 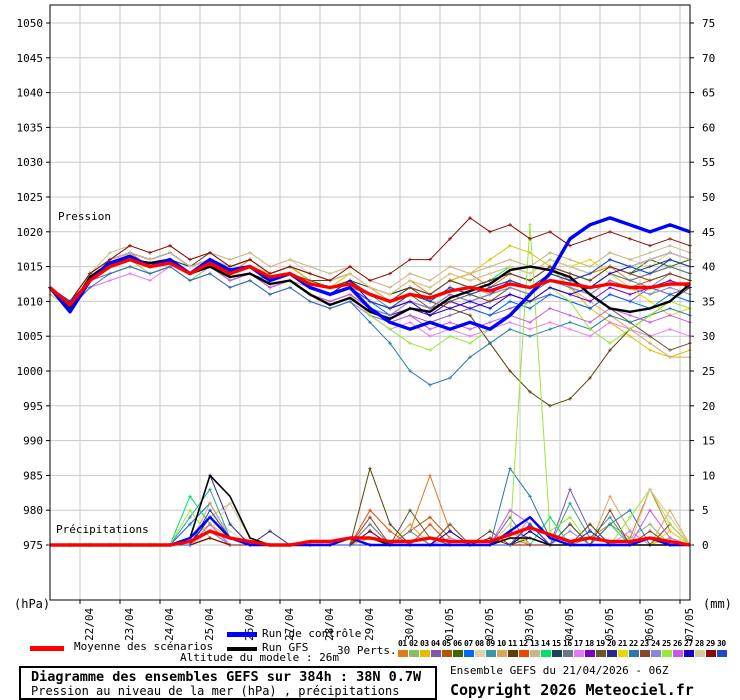 I want to click on date-tick-label: 01/05, so click(x=449, y=624).